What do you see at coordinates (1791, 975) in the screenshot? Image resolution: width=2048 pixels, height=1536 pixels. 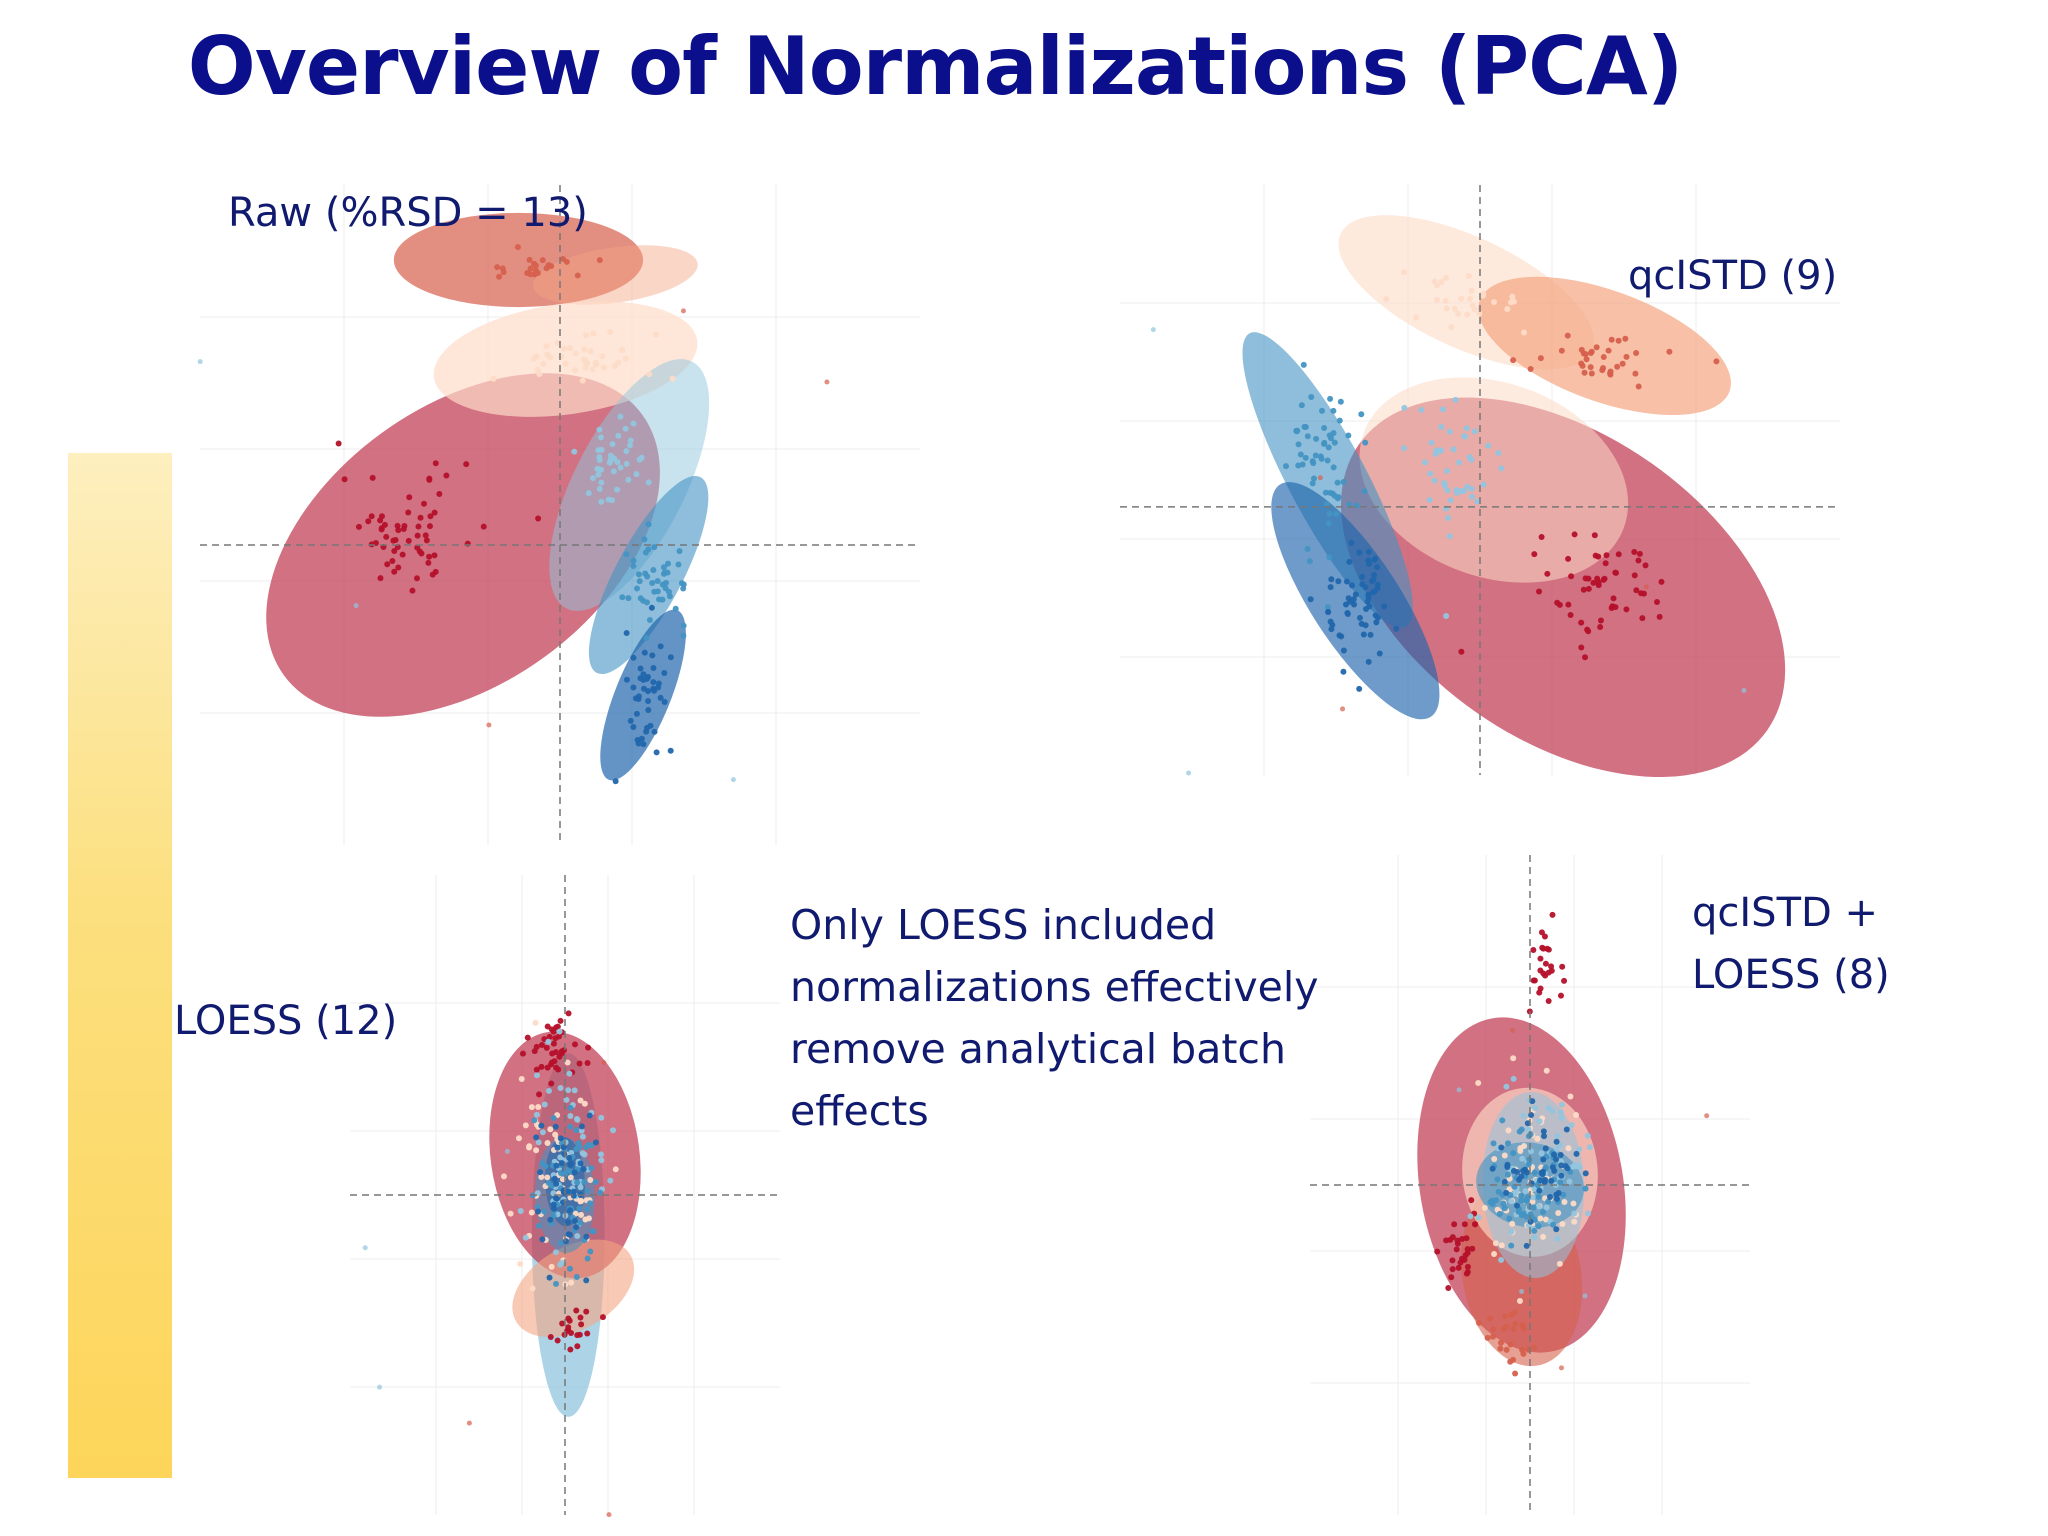 I see `plot-label-qcistd-loess-line2: LOESS (8)` at bounding box center [1791, 975].